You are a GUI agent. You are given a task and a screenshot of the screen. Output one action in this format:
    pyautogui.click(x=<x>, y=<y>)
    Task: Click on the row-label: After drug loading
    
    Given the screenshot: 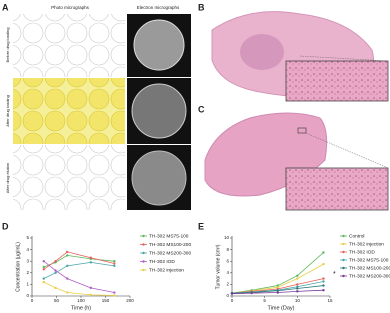 What is the action you would take?
    pyautogui.click(x=7, y=111)
    